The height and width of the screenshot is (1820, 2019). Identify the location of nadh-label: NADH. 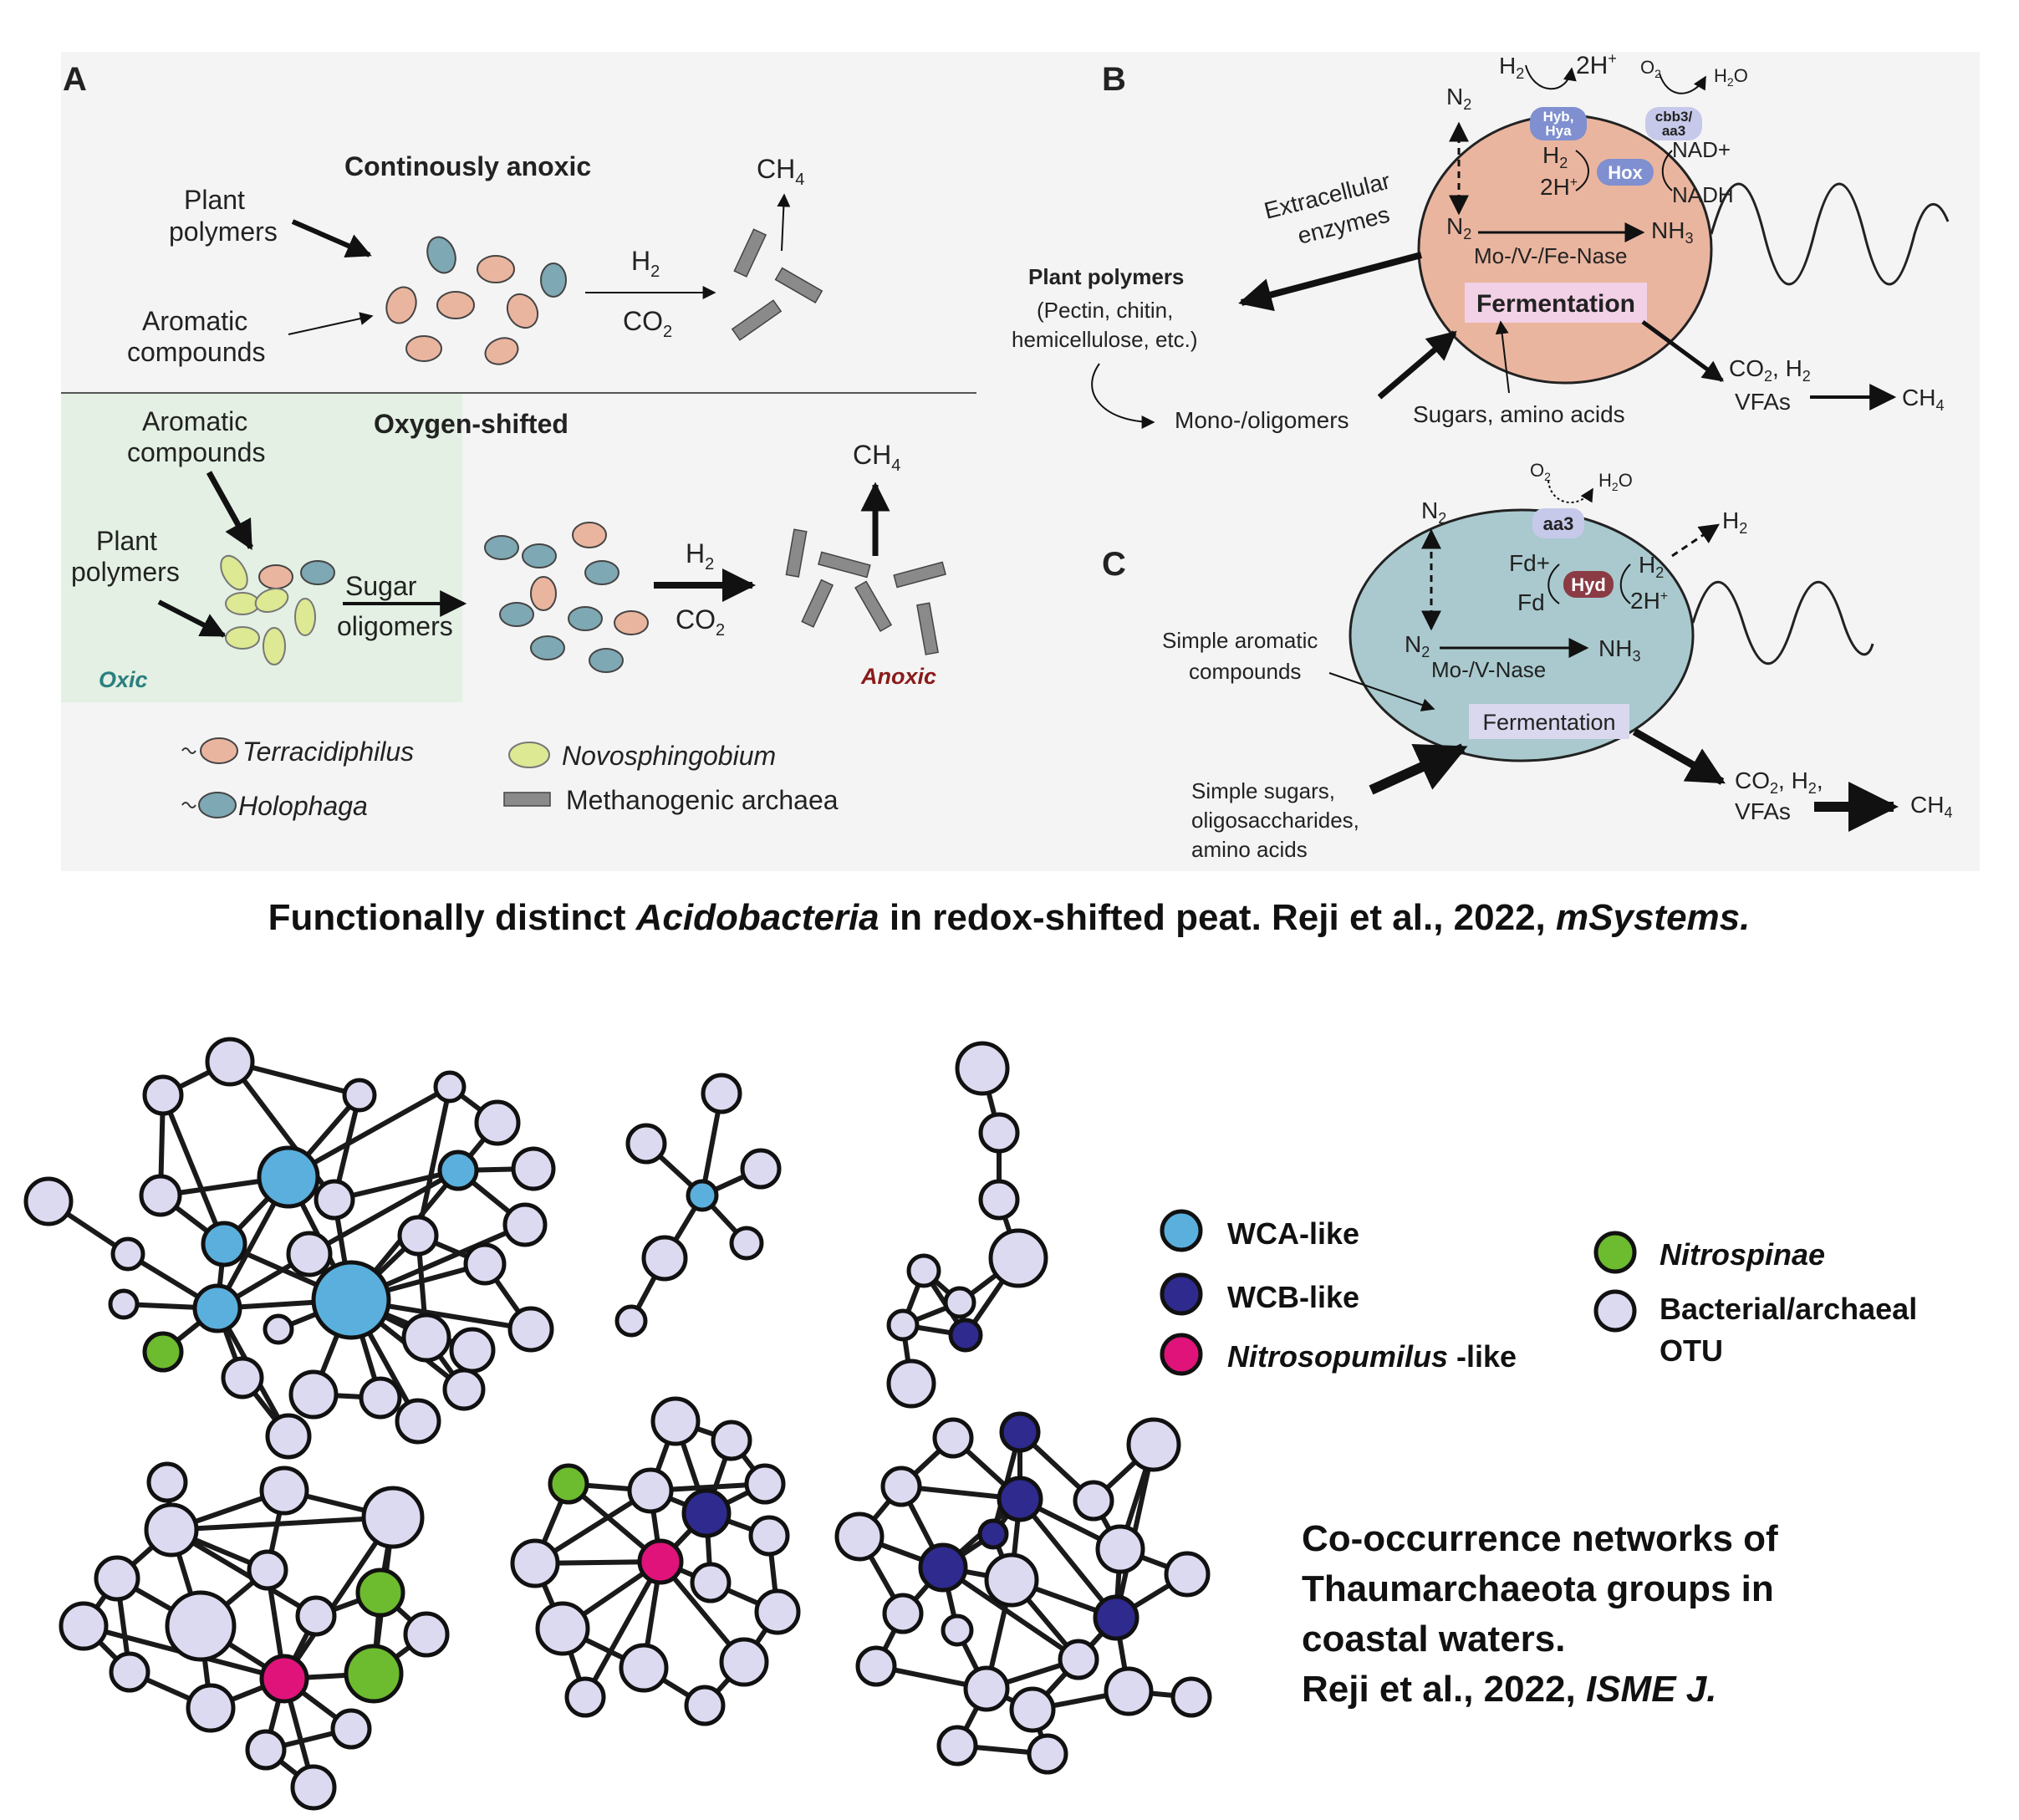
(1703, 194).